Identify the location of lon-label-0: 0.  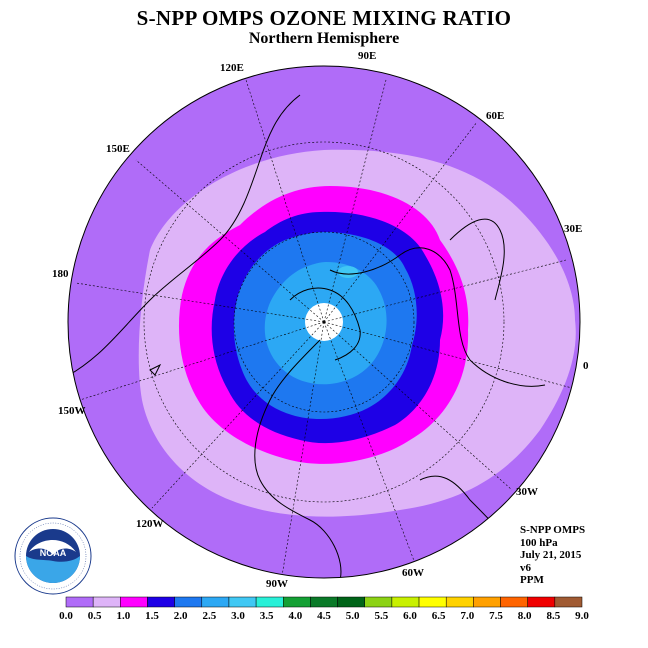
(586, 366).